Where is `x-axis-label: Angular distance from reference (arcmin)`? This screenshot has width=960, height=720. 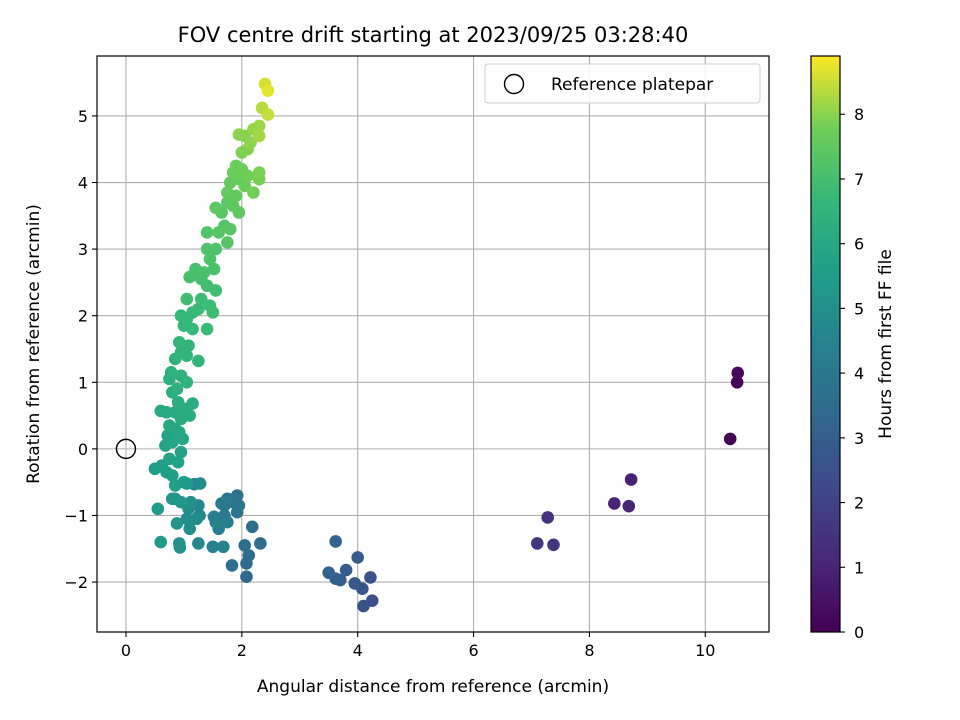 x-axis-label: Angular distance from reference (arcmin) is located at coordinates (433, 687).